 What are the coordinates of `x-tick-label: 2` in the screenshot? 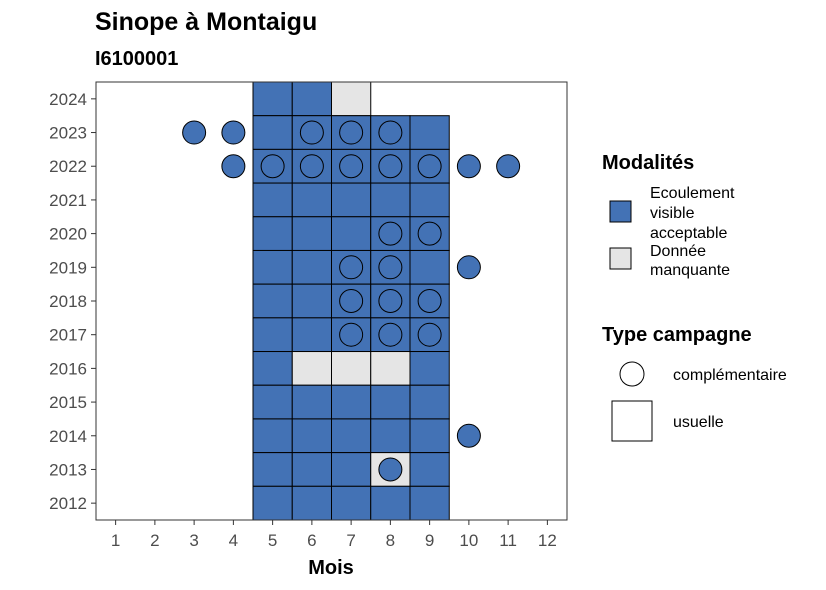 It's located at (154, 540).